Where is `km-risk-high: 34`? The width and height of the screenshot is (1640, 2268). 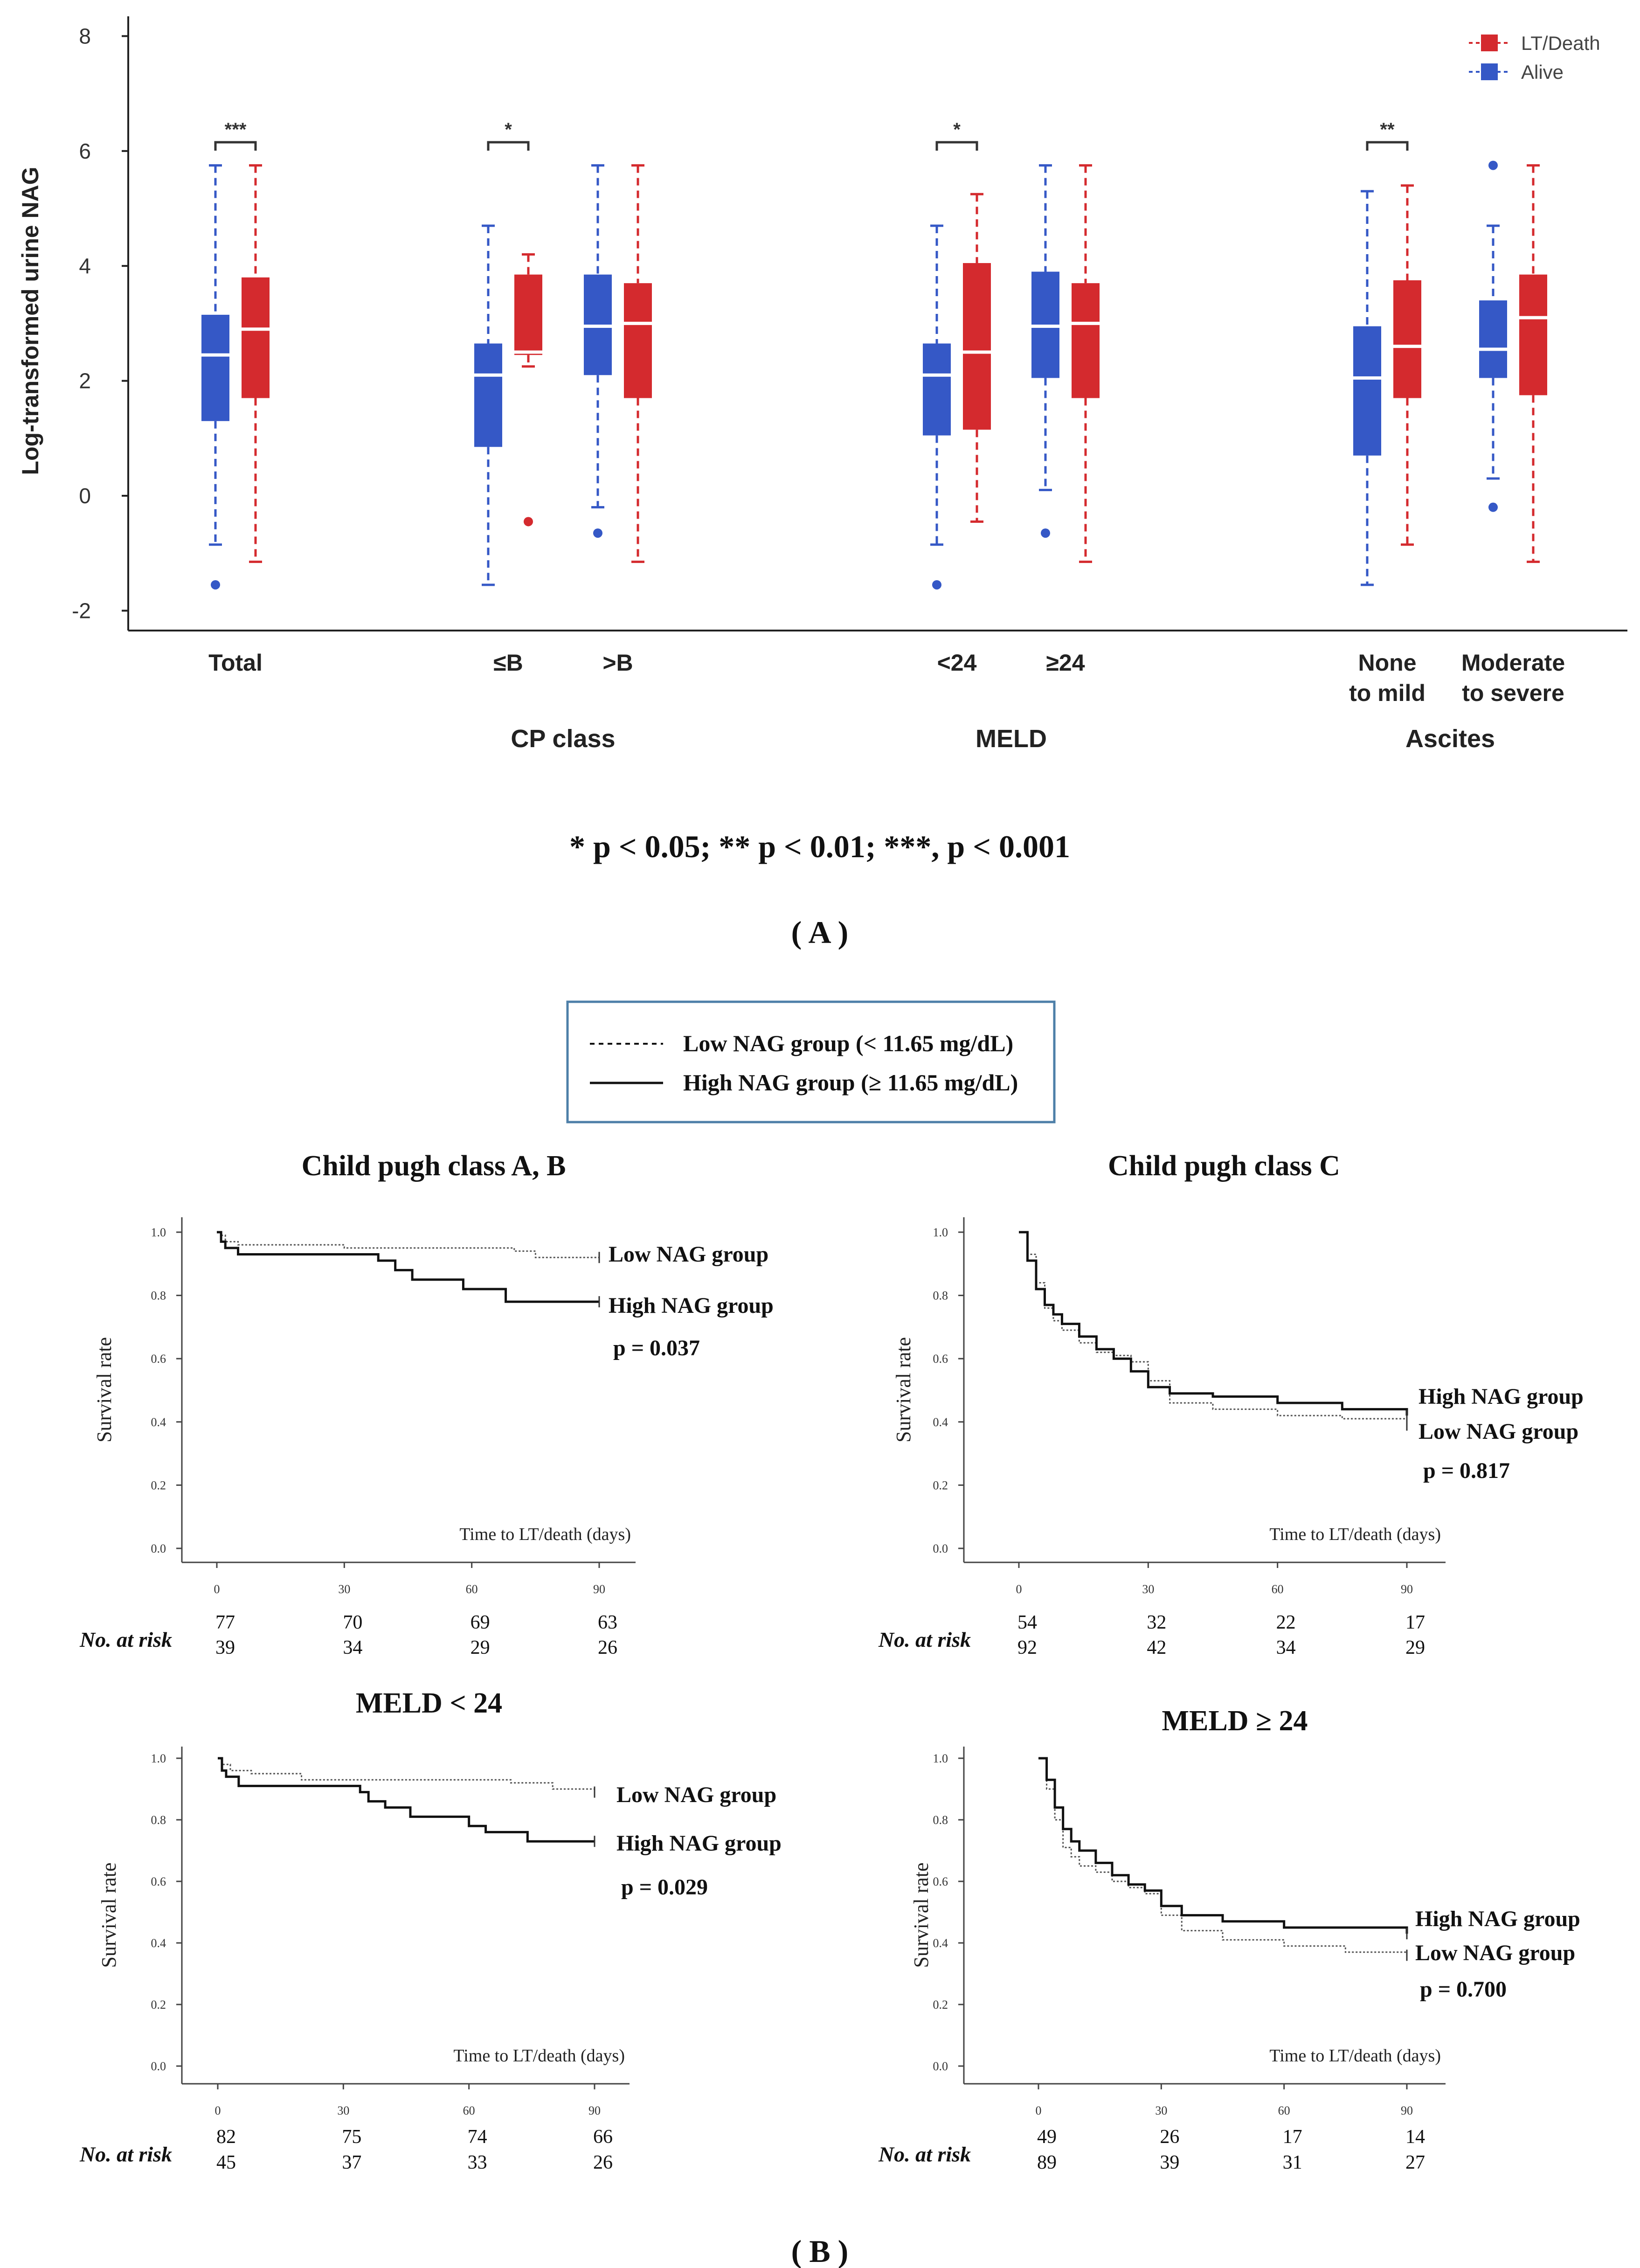 km-risk-high: 34 is located at coordinates (1286, 1647).